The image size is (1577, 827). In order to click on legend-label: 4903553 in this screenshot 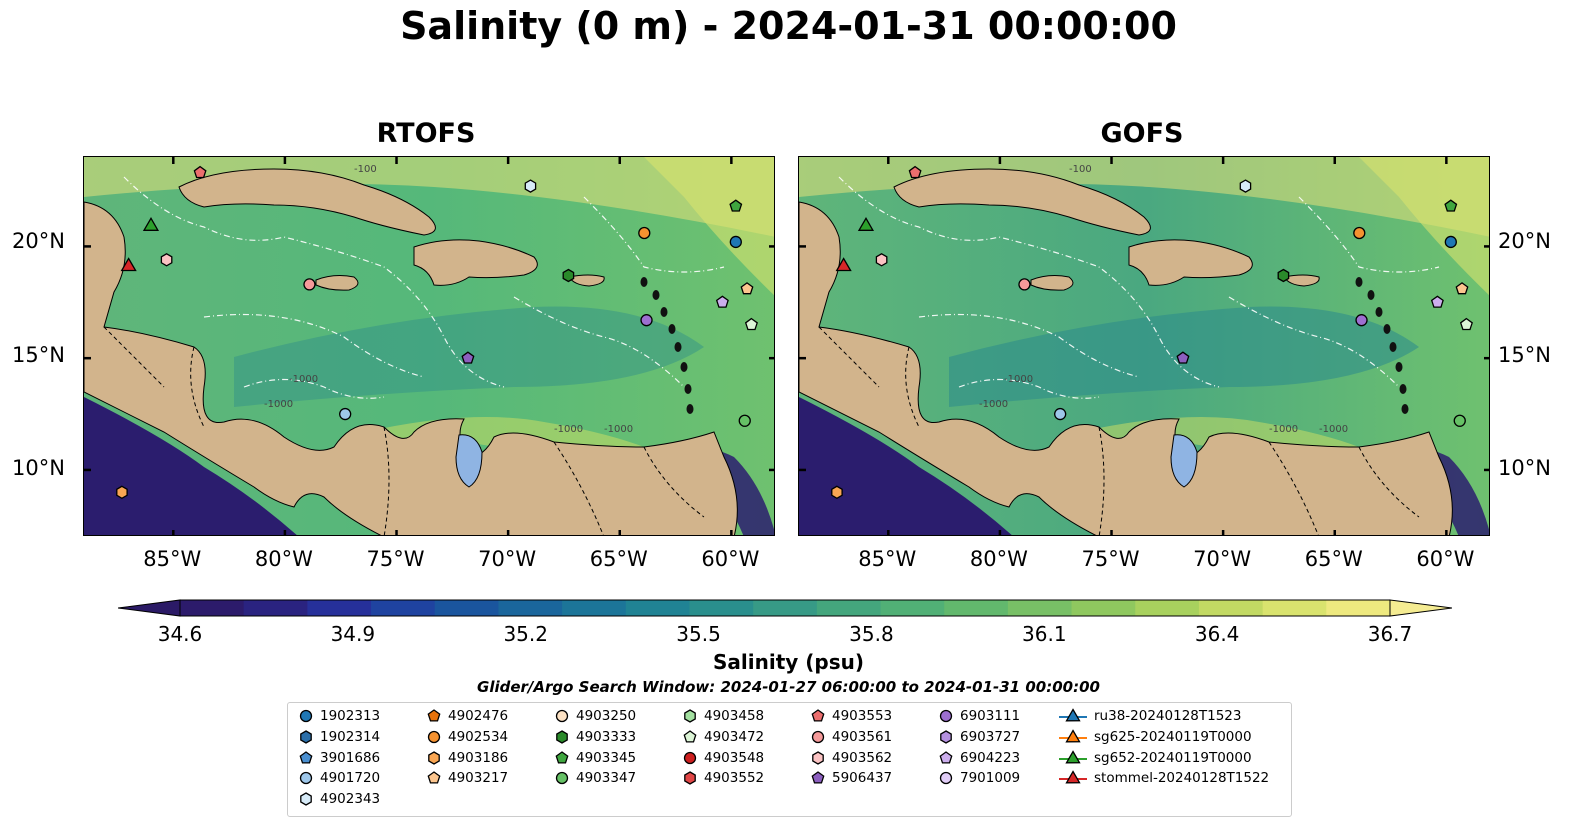, I will do `click(862, 716)`.